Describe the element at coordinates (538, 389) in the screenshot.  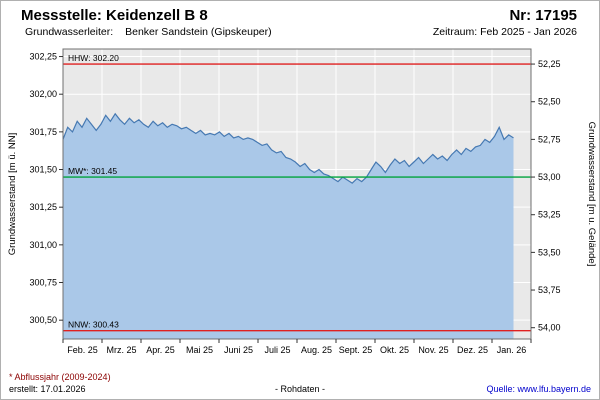
I see `source-link: Quelle: www.lfu.bayern.de` at that location.